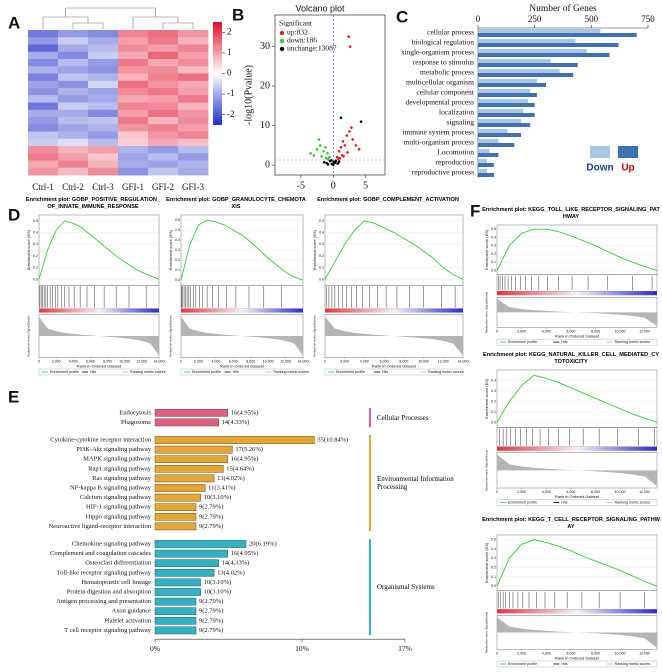 The image size is (662, 672). I want to click on hits-frame, so click(577, 600).